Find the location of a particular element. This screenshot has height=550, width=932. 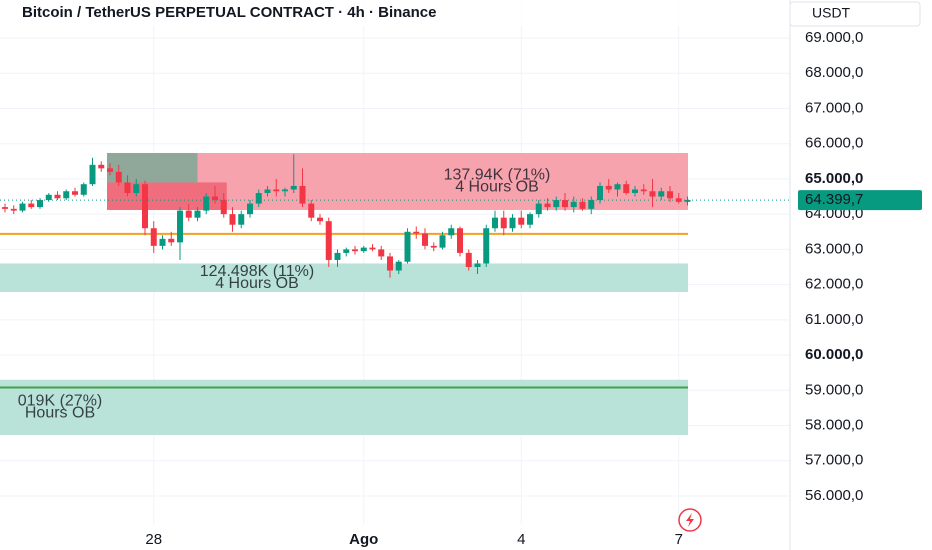

y-tick-label: 59.000,0 is located at coordinates (834, 389).